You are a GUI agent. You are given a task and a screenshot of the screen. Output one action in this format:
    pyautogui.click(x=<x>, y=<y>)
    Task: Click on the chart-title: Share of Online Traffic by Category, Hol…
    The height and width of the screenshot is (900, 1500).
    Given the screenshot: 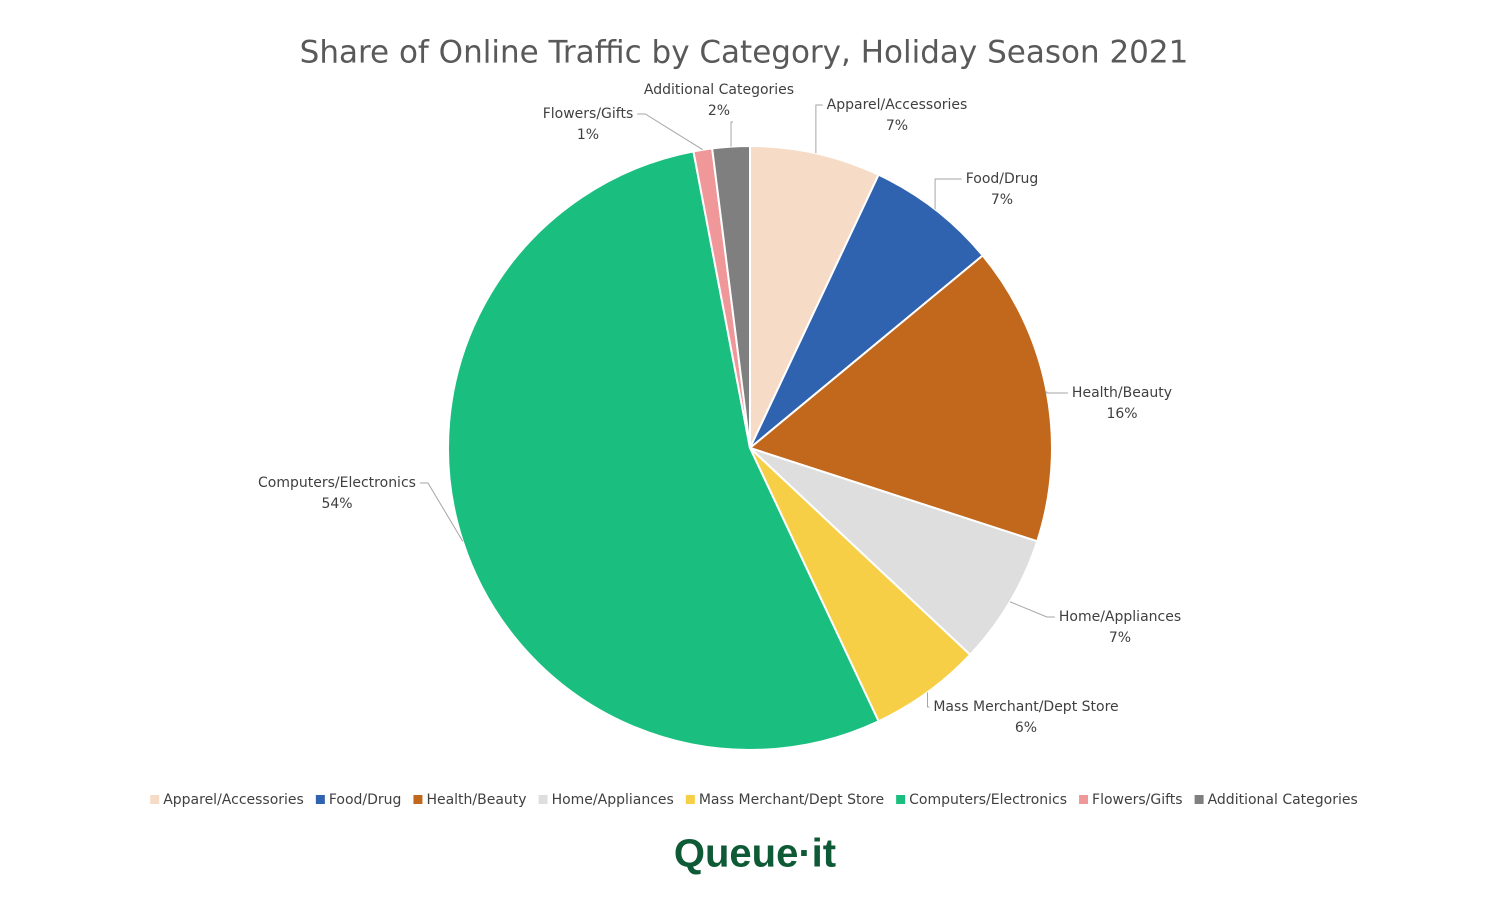 What is the action you would take?
    pyautogui.click(x=744, y=53)
    